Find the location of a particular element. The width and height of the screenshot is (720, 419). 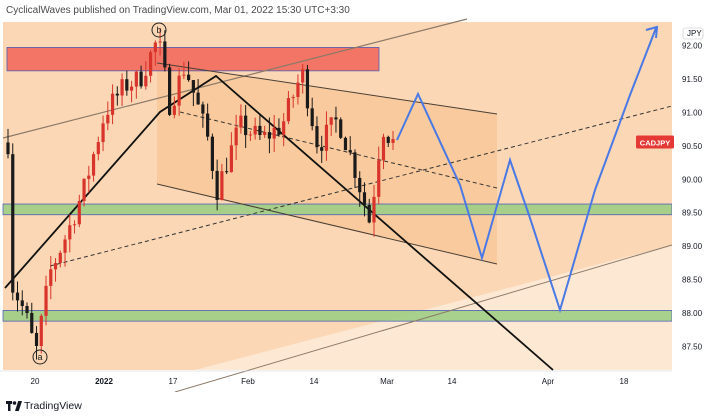

wave-label-circle is located at coordinates (159, 30).